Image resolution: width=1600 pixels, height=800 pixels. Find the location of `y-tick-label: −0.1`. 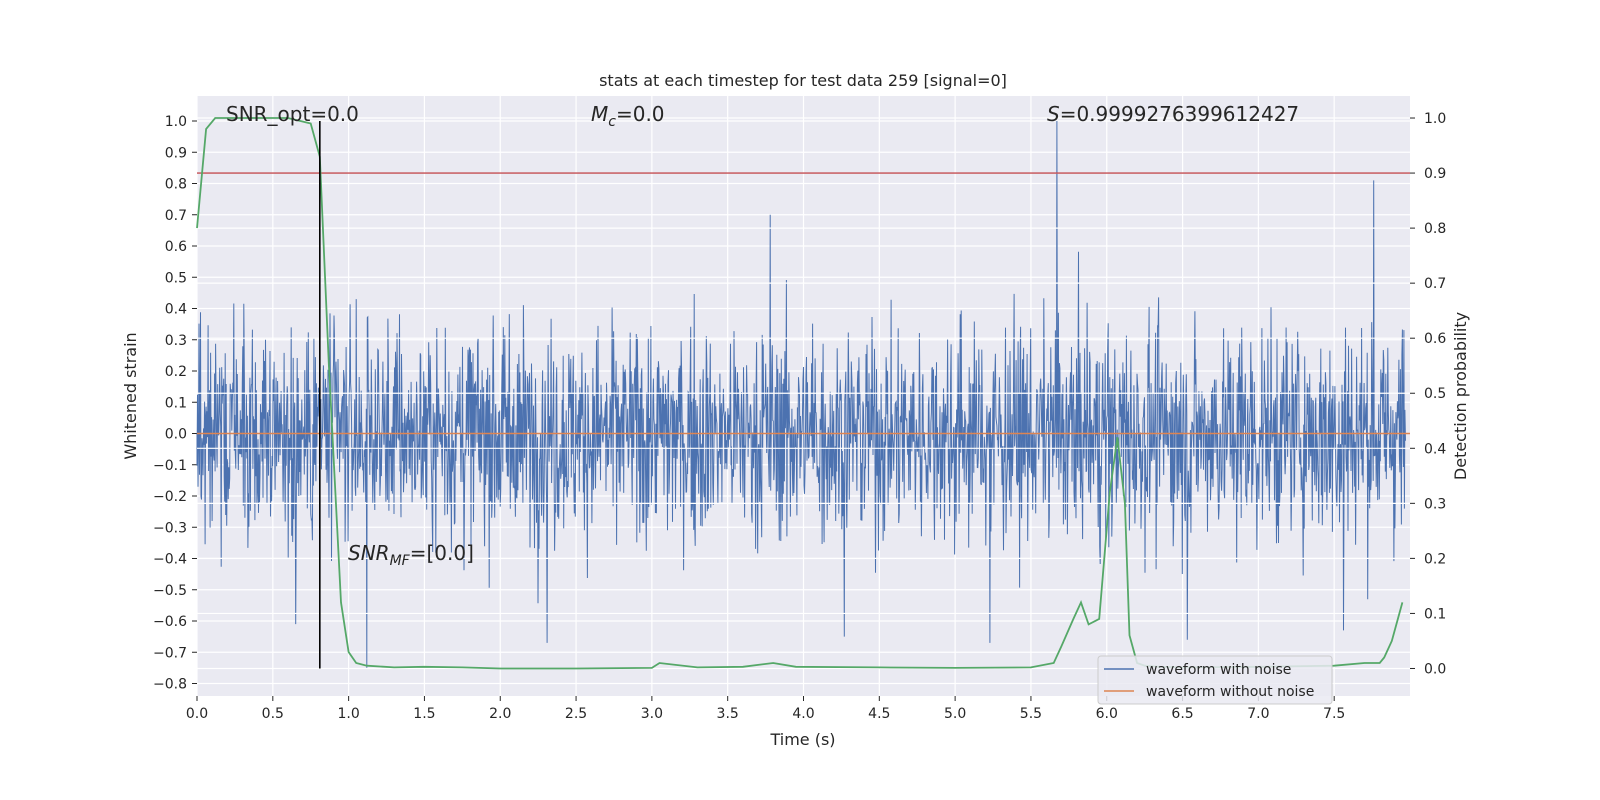

y-tick-label: −0.1 is located at coordinates (170, 466).